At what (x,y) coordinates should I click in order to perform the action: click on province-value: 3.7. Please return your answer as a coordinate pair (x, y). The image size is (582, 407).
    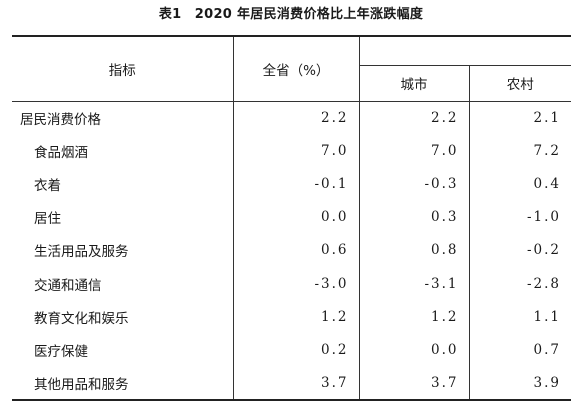
    Looking at the image, I should click on (296, 383).